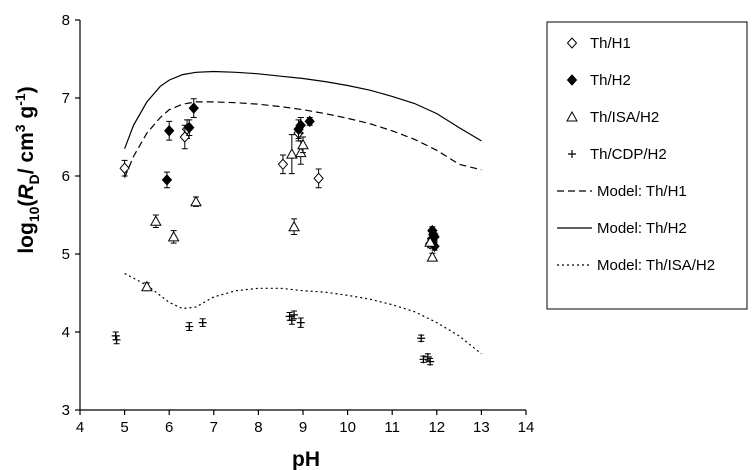 Image resolution: width=755 pixels, height=470 pixels. I want to click on y-tick-label: 6, so click(66, 176).